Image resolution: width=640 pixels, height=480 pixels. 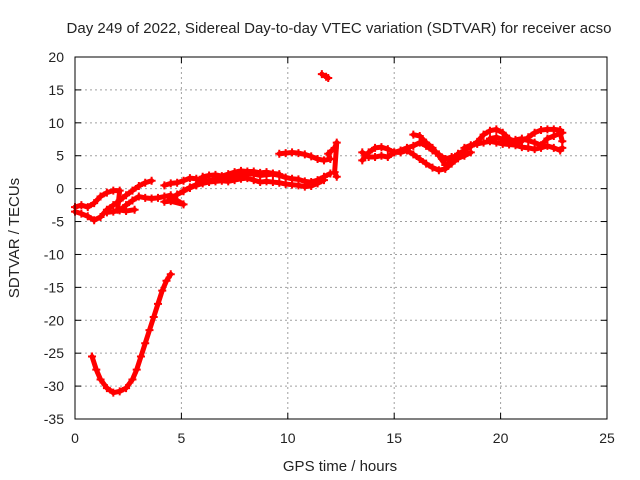 I want to click on x-tick-label: 5, so click(x=182, y=438).